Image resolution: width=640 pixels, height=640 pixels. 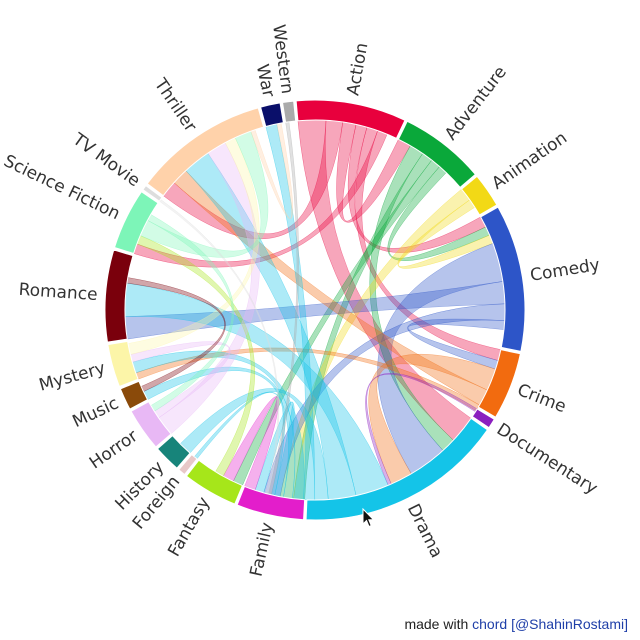 What do you see at coordinates (261, 550) in the screenshot?
I see `group-label: Family` at bounding box center [261, 550].